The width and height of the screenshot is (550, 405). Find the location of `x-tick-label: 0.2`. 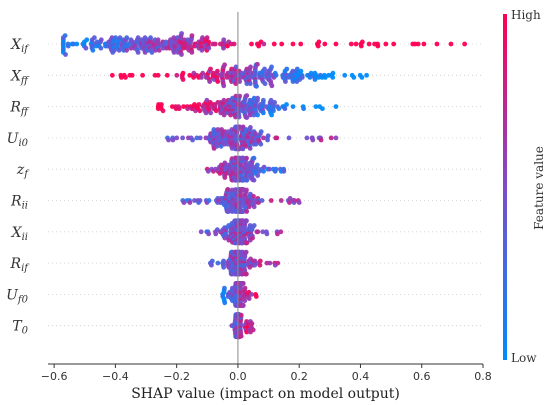

x-tick-label: 0.2 is located at coordinates (299, 376).